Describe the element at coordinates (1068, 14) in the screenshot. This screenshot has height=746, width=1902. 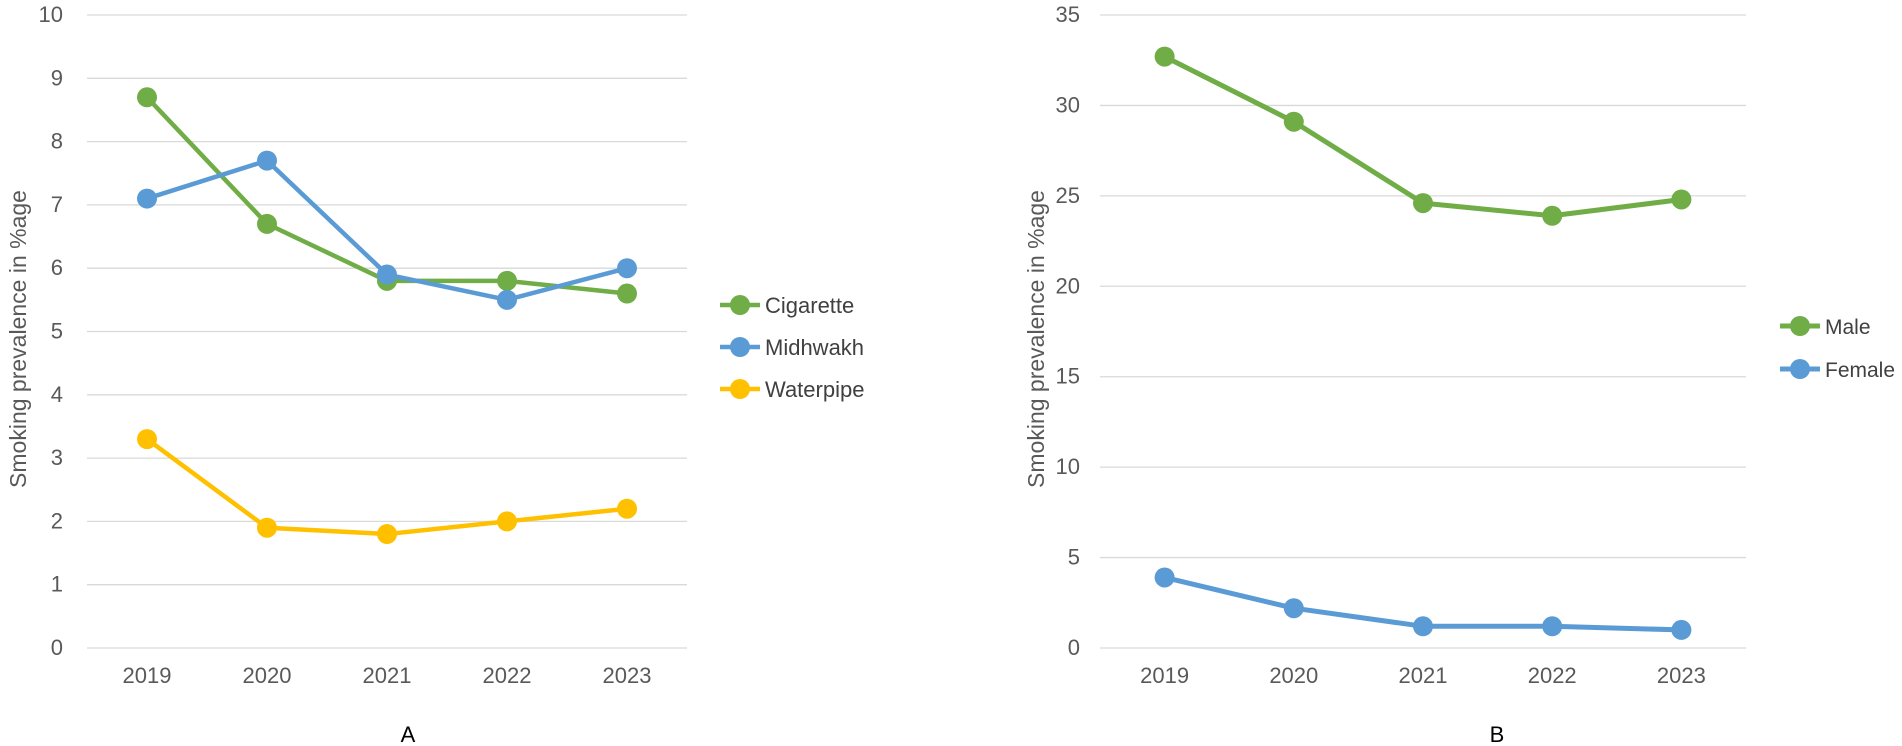
I see `y-tick-label: 35` at that location.